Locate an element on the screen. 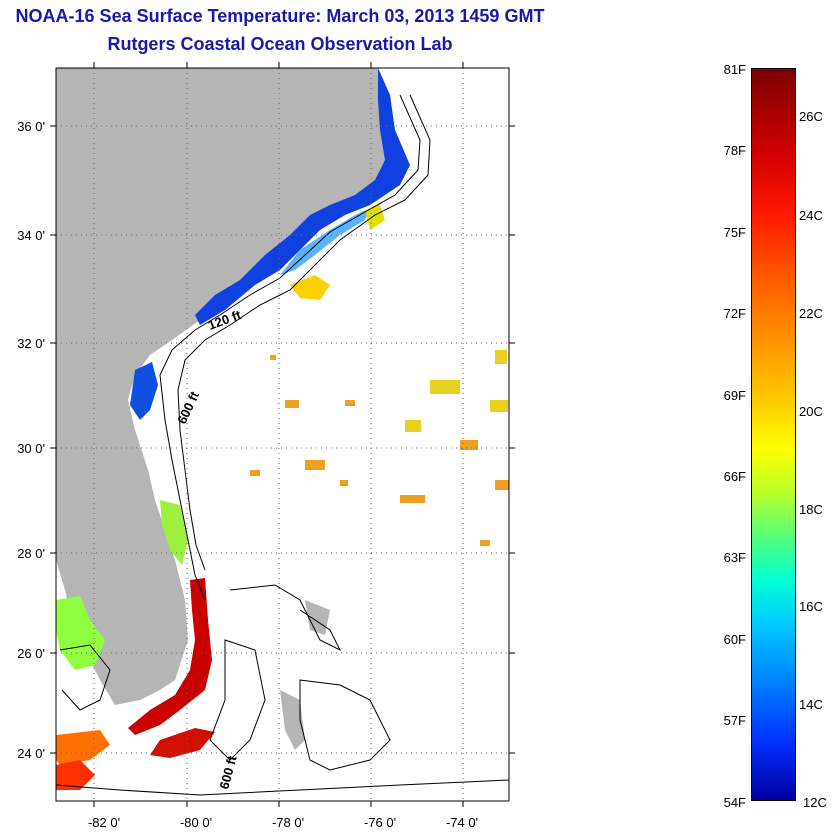 The height and width of the screenshot is (832, 833). colorbar-f-54: 54F is located at coordinates (734, 802).